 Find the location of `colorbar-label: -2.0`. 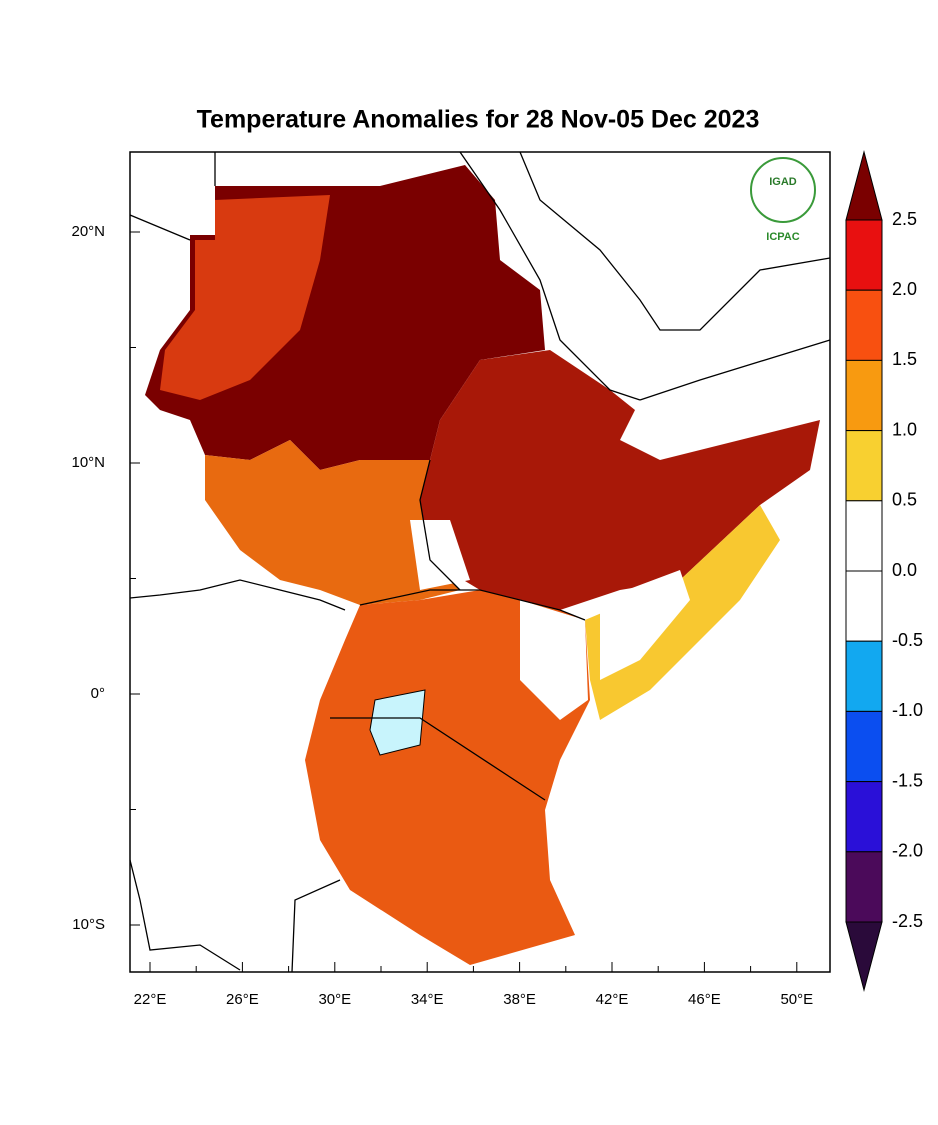

colorbar-label: -2.0 is located at coordinates (907, 851).